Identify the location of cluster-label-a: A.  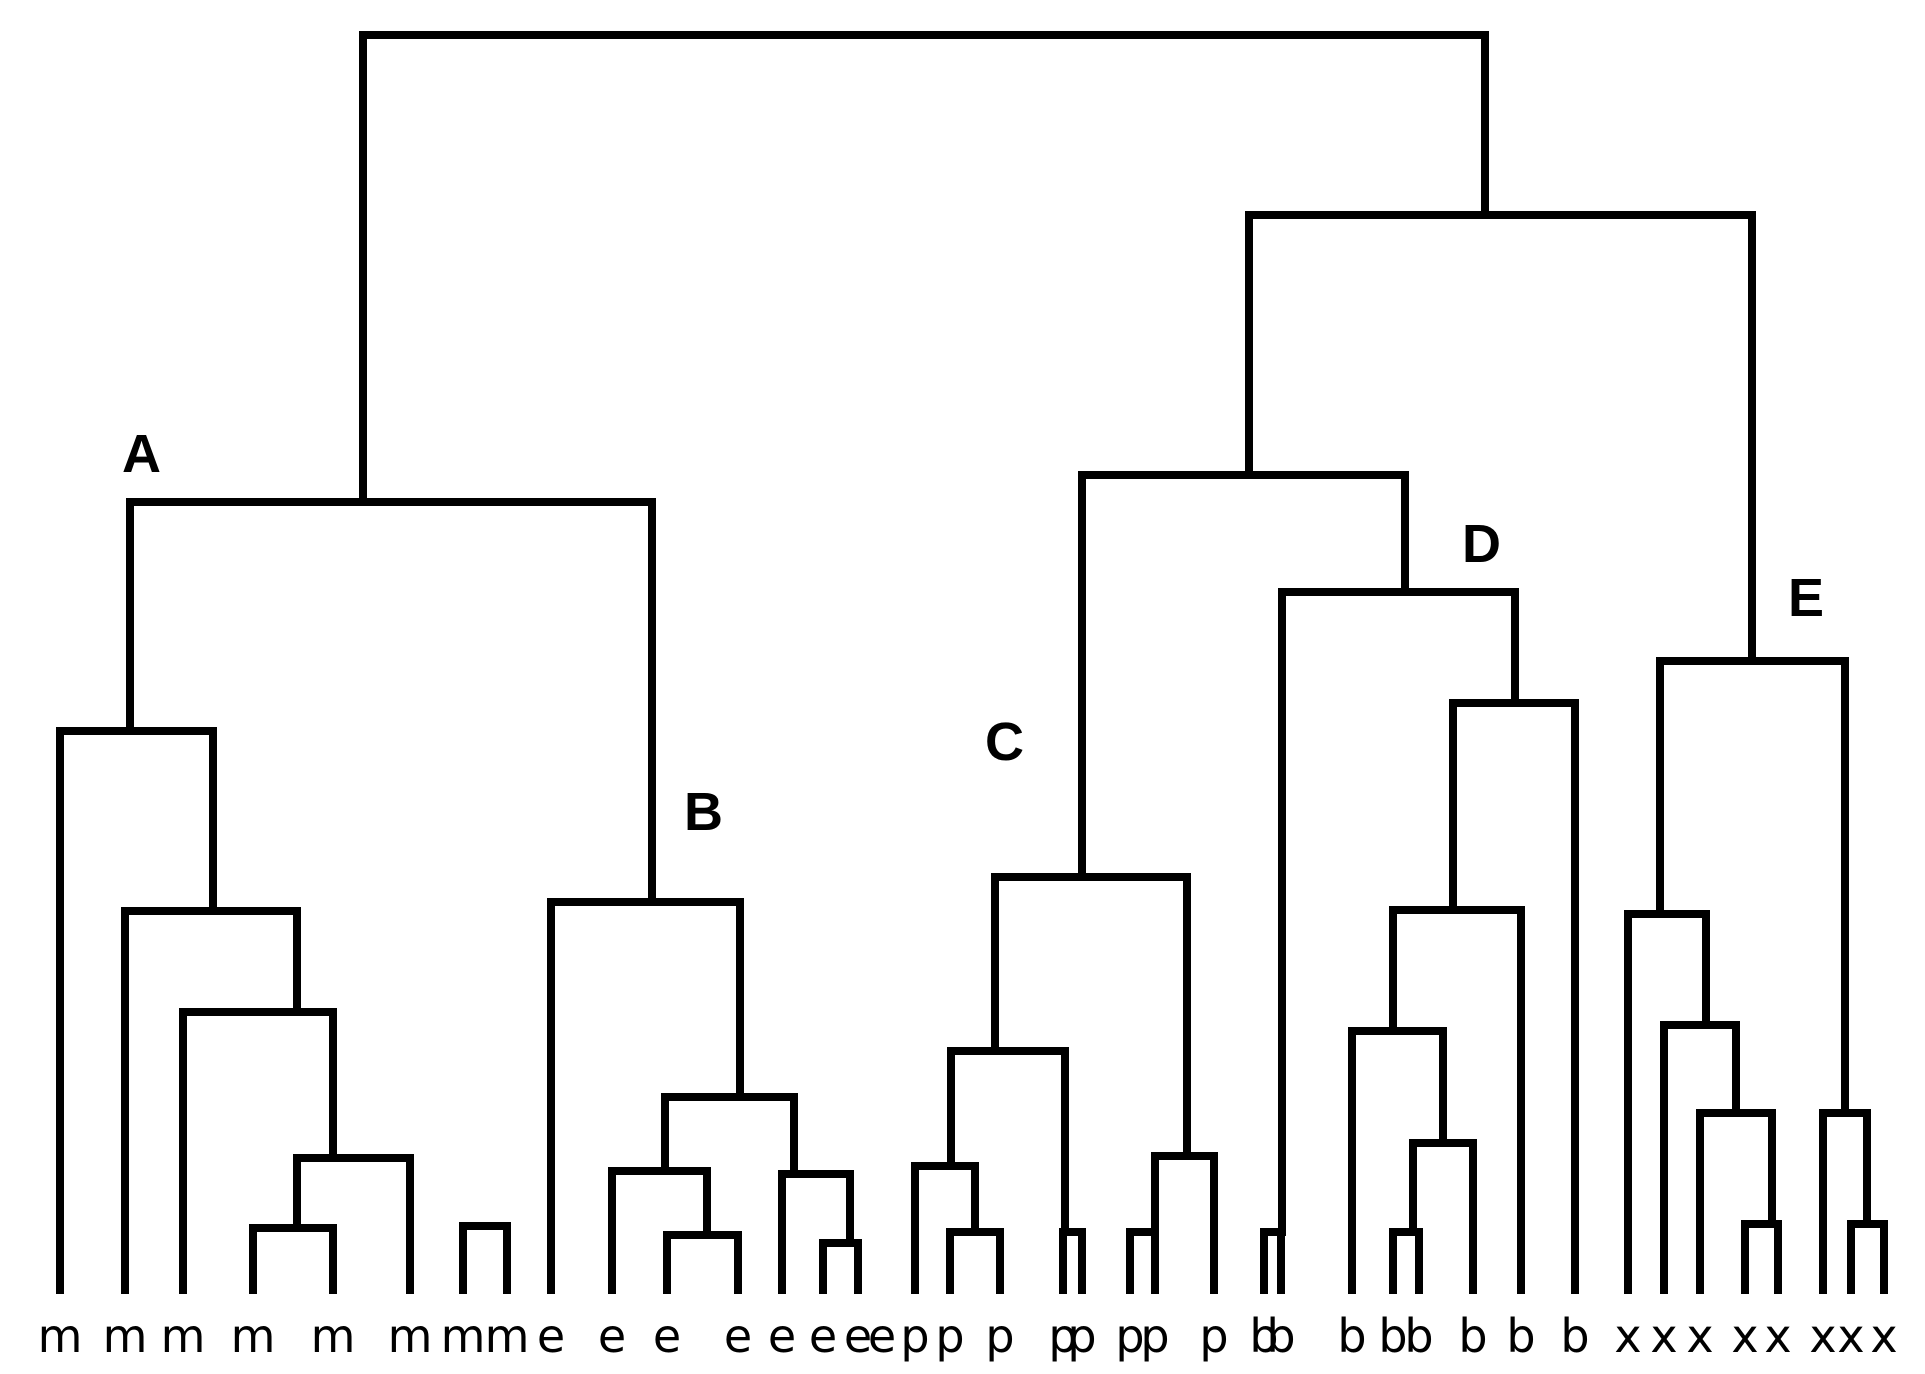
(141, 454).